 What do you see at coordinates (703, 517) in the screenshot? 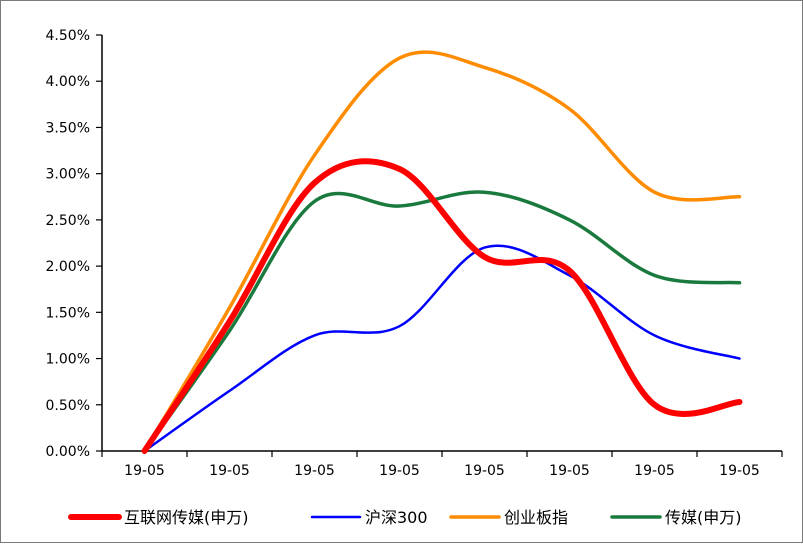
I see `legend-label-media: 传媒(申万)` at bounding box center [703, 517].